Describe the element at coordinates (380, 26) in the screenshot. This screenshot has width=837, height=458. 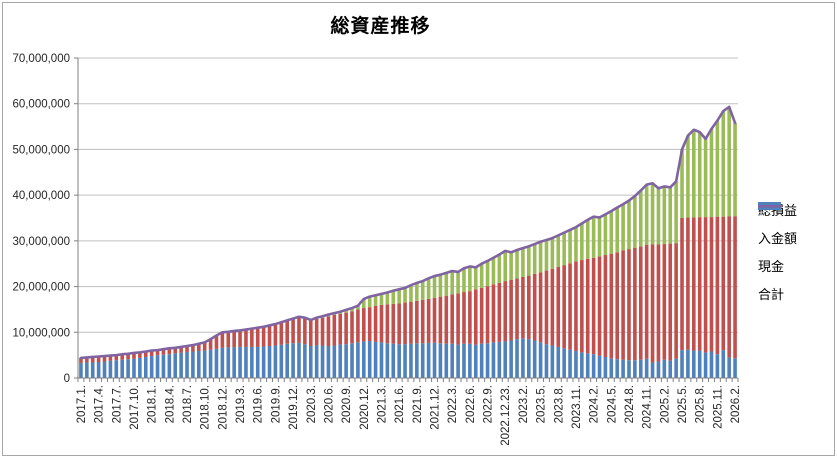
I see `chart-title: 総資産推移` at that location.